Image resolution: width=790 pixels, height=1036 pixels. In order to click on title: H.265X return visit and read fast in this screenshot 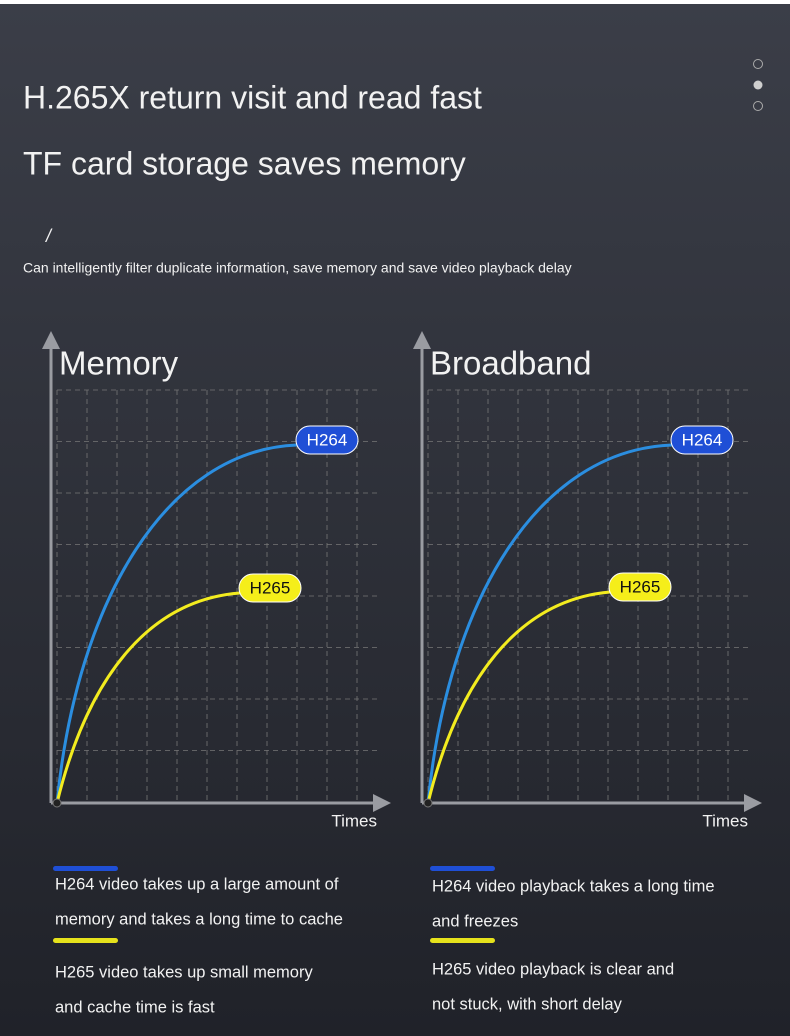, I will do `click(252, 97)`.